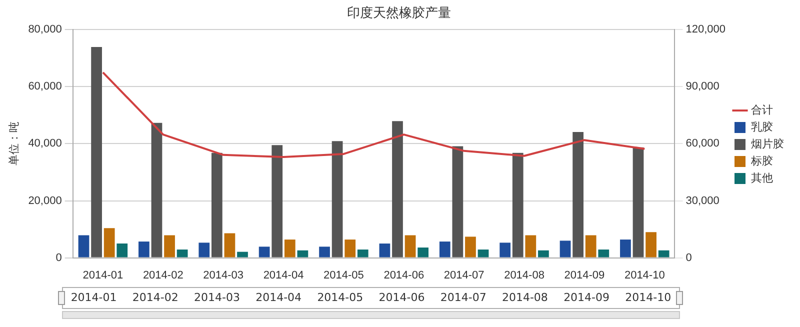 This screenshot has width=800, height=327. Describe the element at coordinates (703, 200) in the screenshot. I see `y2-tick-label: 30,000` at that location.